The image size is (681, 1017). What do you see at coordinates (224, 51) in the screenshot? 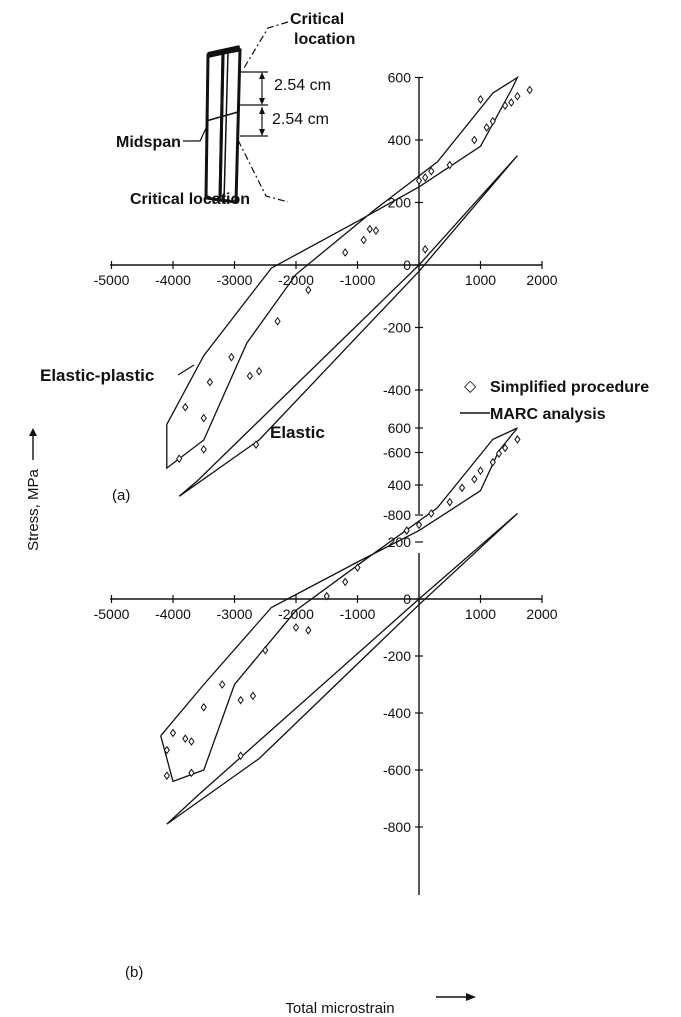
I see `beam-top-edge` at bounding box center [224, 51].